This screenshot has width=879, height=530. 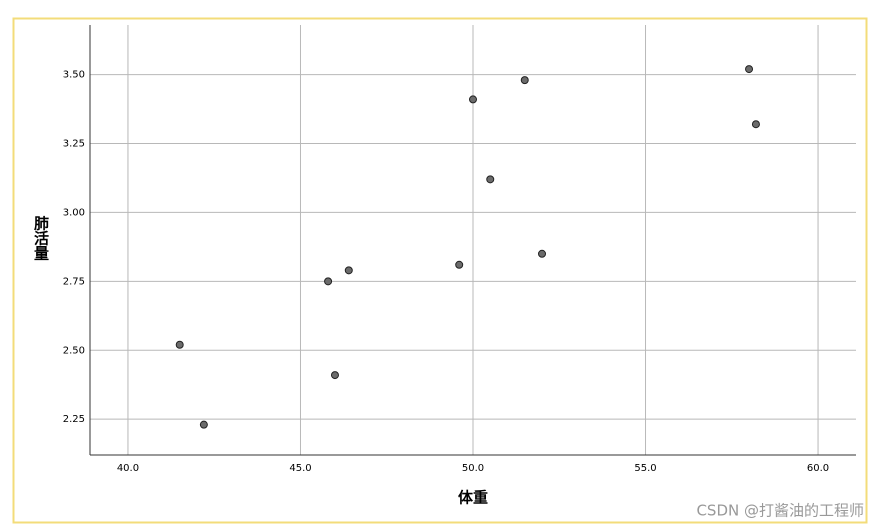 I want to click on y-tick-label: 3.50, so click(x=74, y=75).